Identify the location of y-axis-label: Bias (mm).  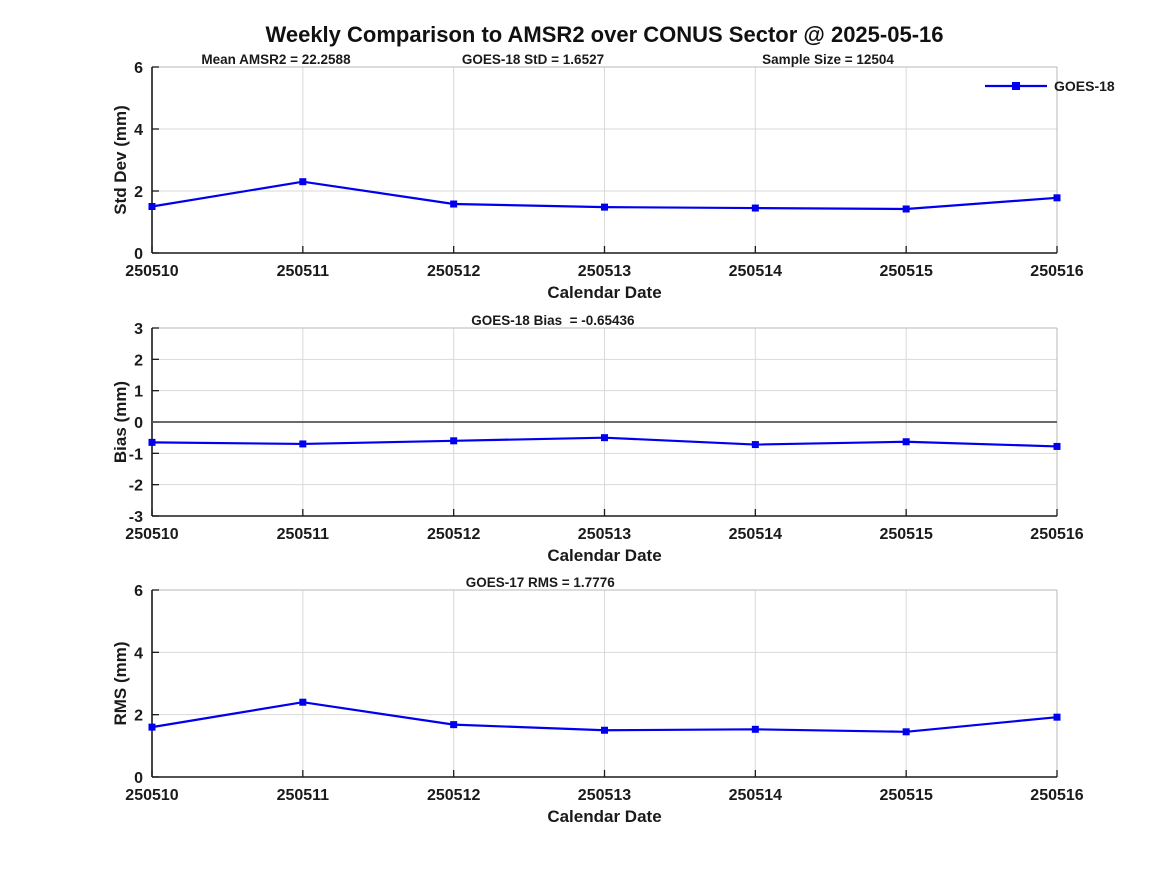
(120, 422).